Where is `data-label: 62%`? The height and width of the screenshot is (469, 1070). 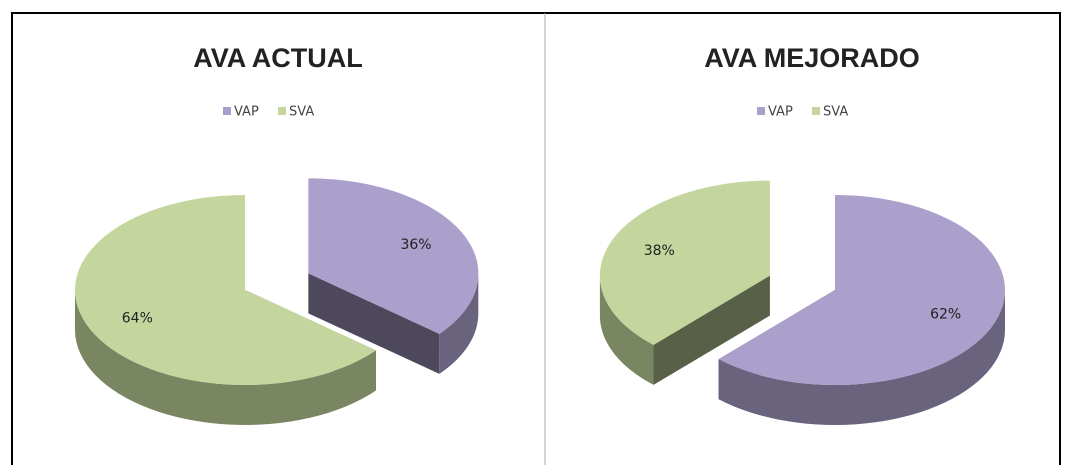 data-label: 62% is located at coordinates (945, 314).